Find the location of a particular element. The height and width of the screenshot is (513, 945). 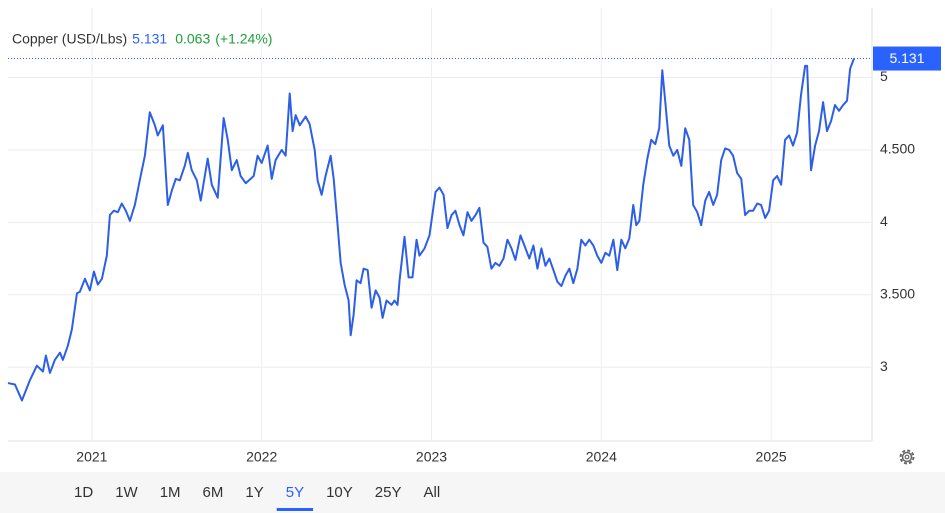

x-tick-label: 2023 is located at coordinates (431, 457).